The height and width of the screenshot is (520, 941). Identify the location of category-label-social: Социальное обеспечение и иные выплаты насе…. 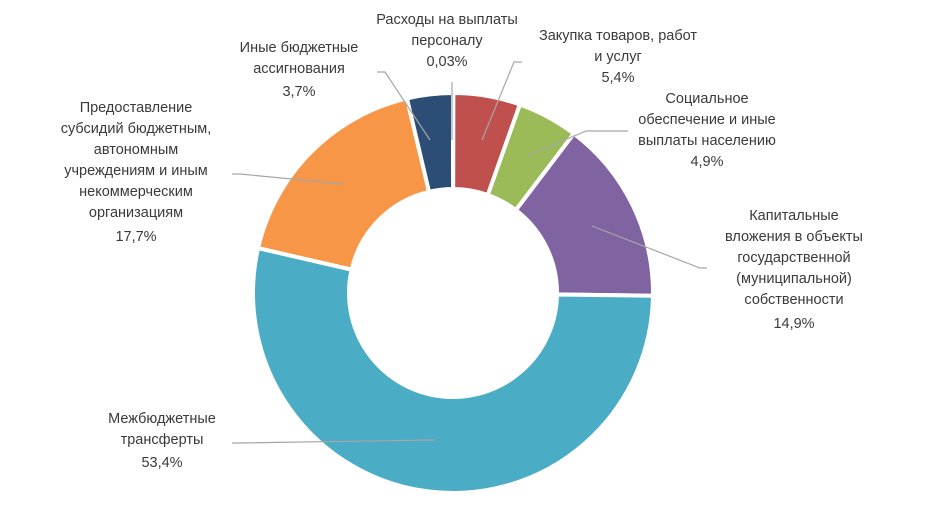
(707, 120).